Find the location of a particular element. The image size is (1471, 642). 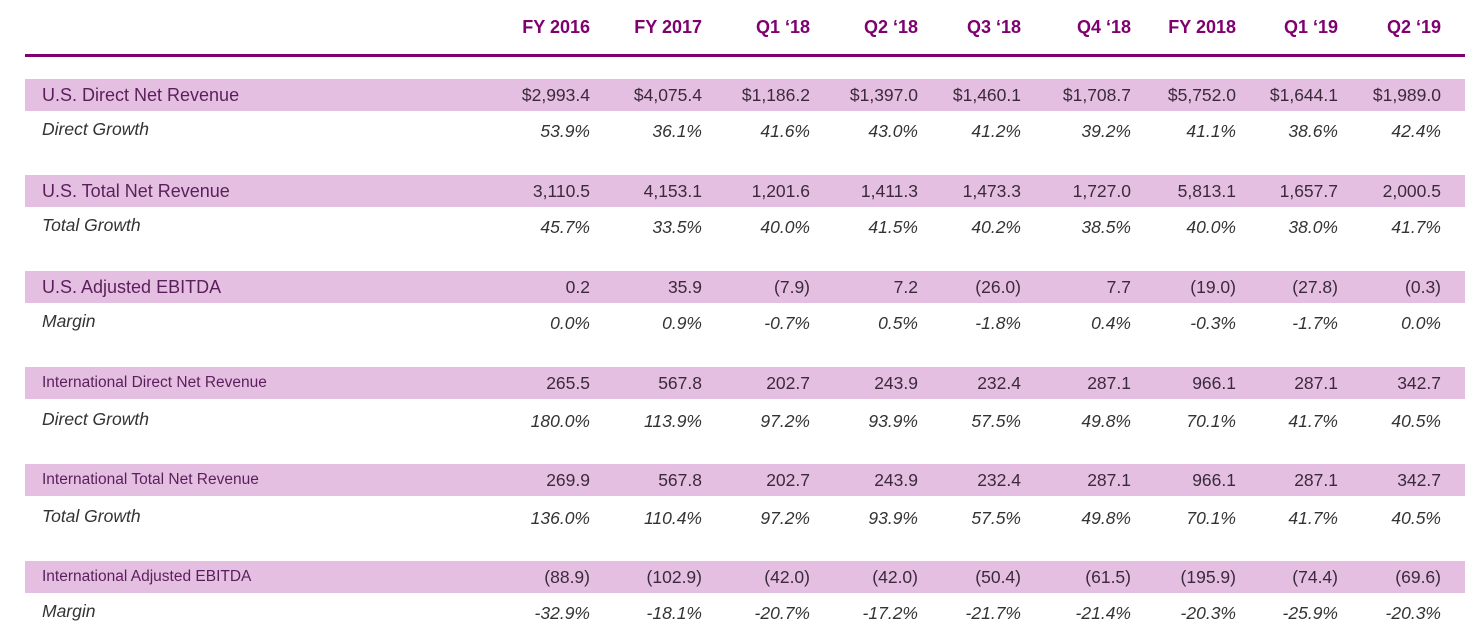

cell: 1,727.0 is located at coordinates (1101, 191).